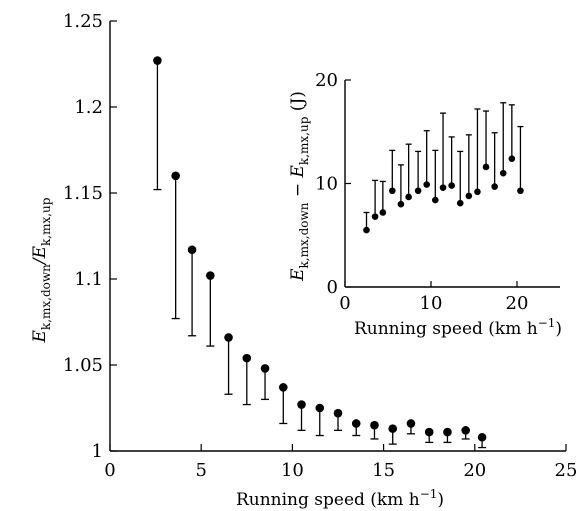  Describe the element at coordinates (83, 21) in the screenshot. I see `main-y-tick-label: 1.25` at that location.